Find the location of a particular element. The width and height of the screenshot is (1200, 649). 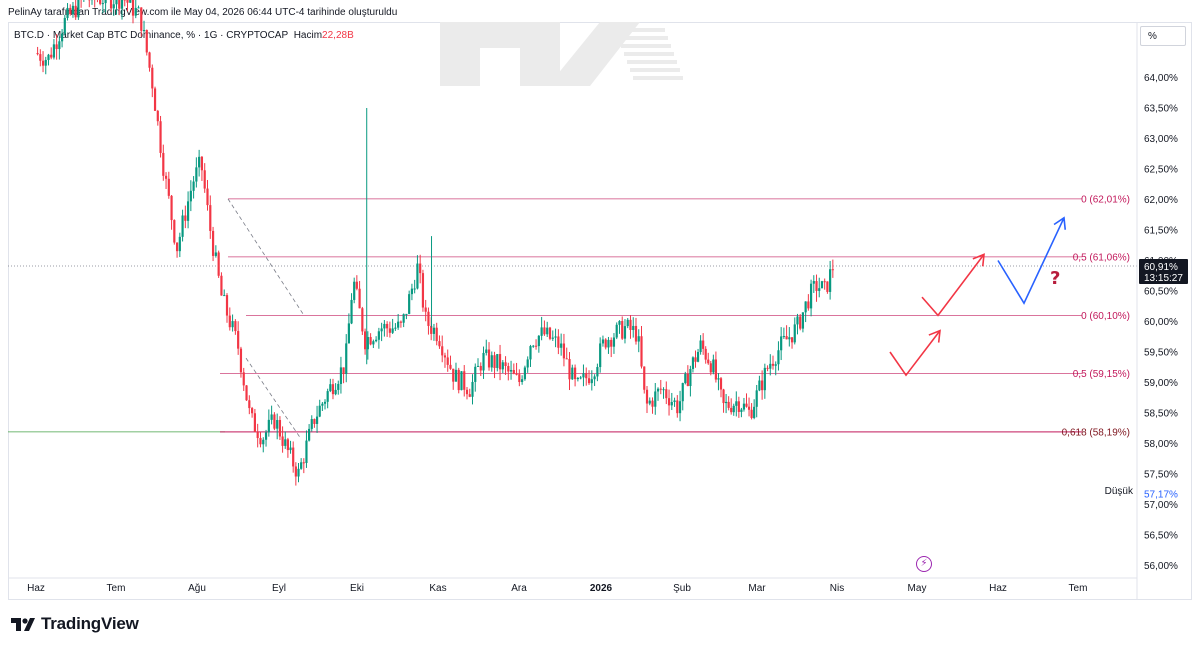

x-tick-label: May is located at coordinates (917, 588).